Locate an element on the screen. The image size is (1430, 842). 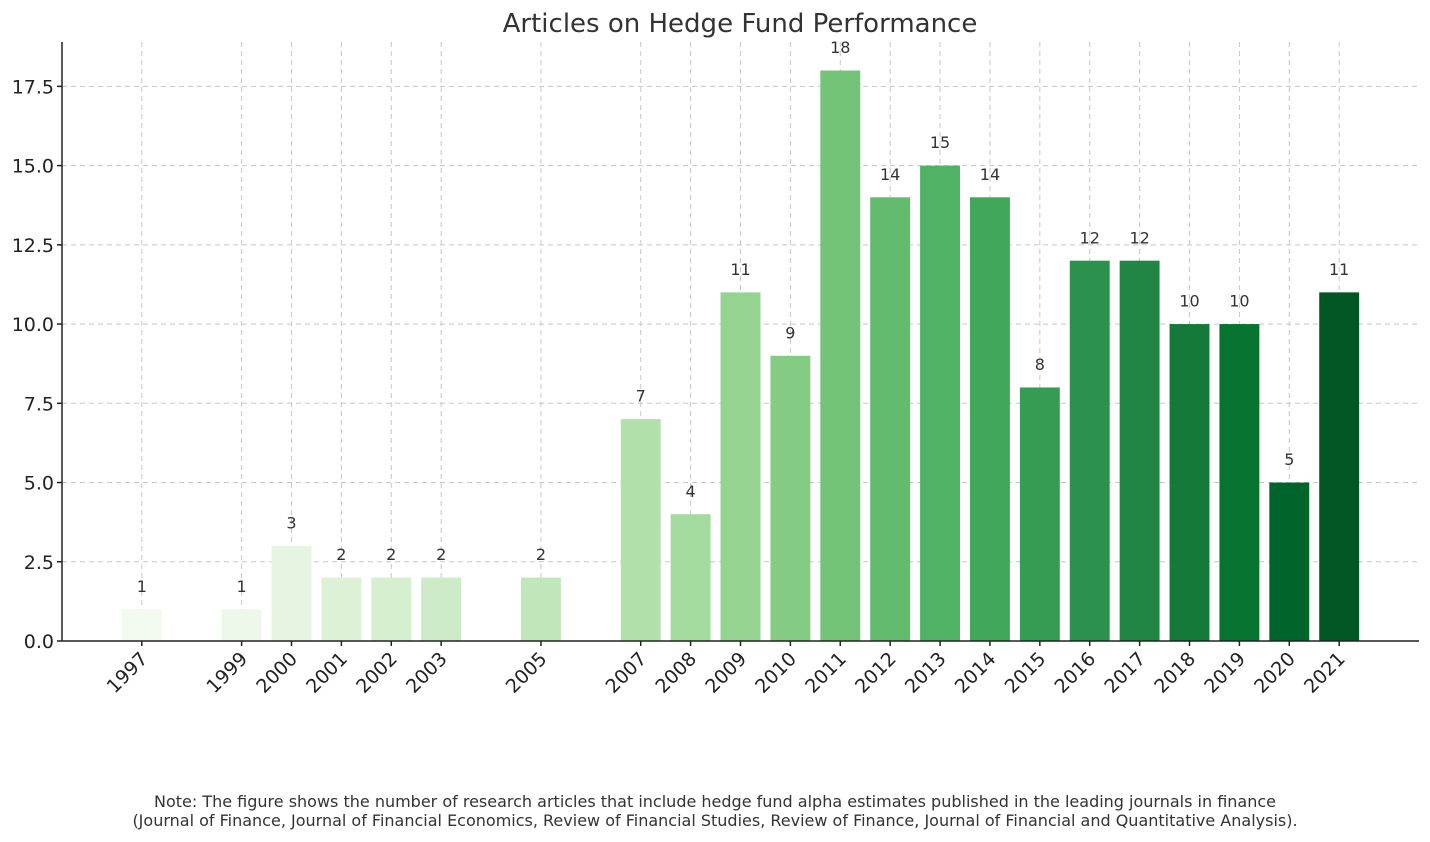
x-tick-label-2000: 2000 is located at coordinates (277, 673).